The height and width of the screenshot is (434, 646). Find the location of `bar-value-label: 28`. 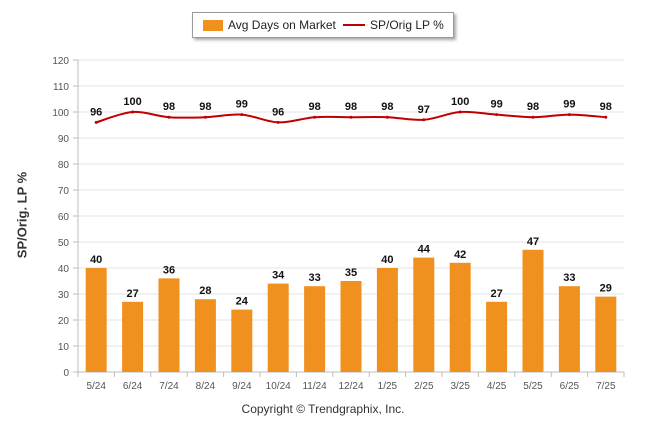

bar-value-label: 28 is located at coordinates (205, 291).